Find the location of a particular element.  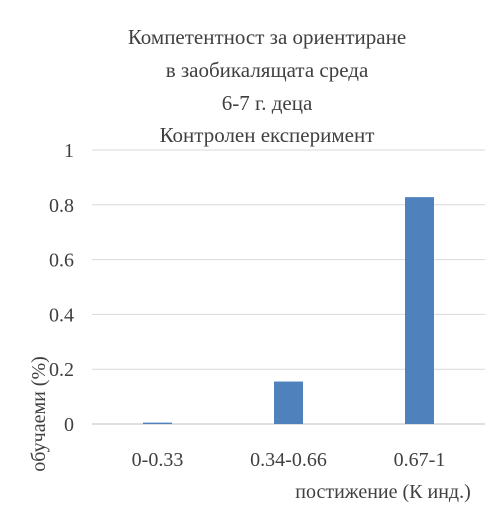

y-tick-label: 0 is located at coordinates (69, 425).